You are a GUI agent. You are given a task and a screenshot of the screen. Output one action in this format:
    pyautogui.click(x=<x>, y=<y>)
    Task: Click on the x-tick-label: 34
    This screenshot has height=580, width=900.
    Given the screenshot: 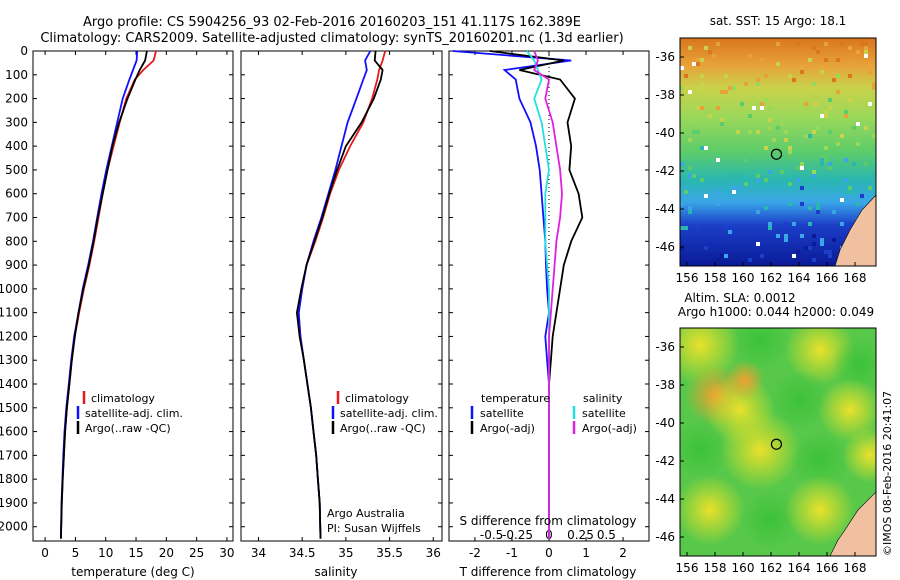 What is the action you would take?
    pyautogui.click(x=258, y=553)
    